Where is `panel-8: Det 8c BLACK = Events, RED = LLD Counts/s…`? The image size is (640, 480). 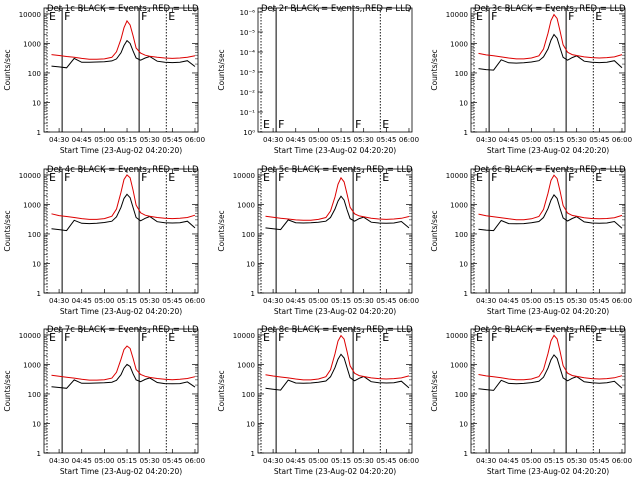
panel-8: Det 8c BLACK = Events, RED = LLD Counts/s… is located at coordinates (318, 400).